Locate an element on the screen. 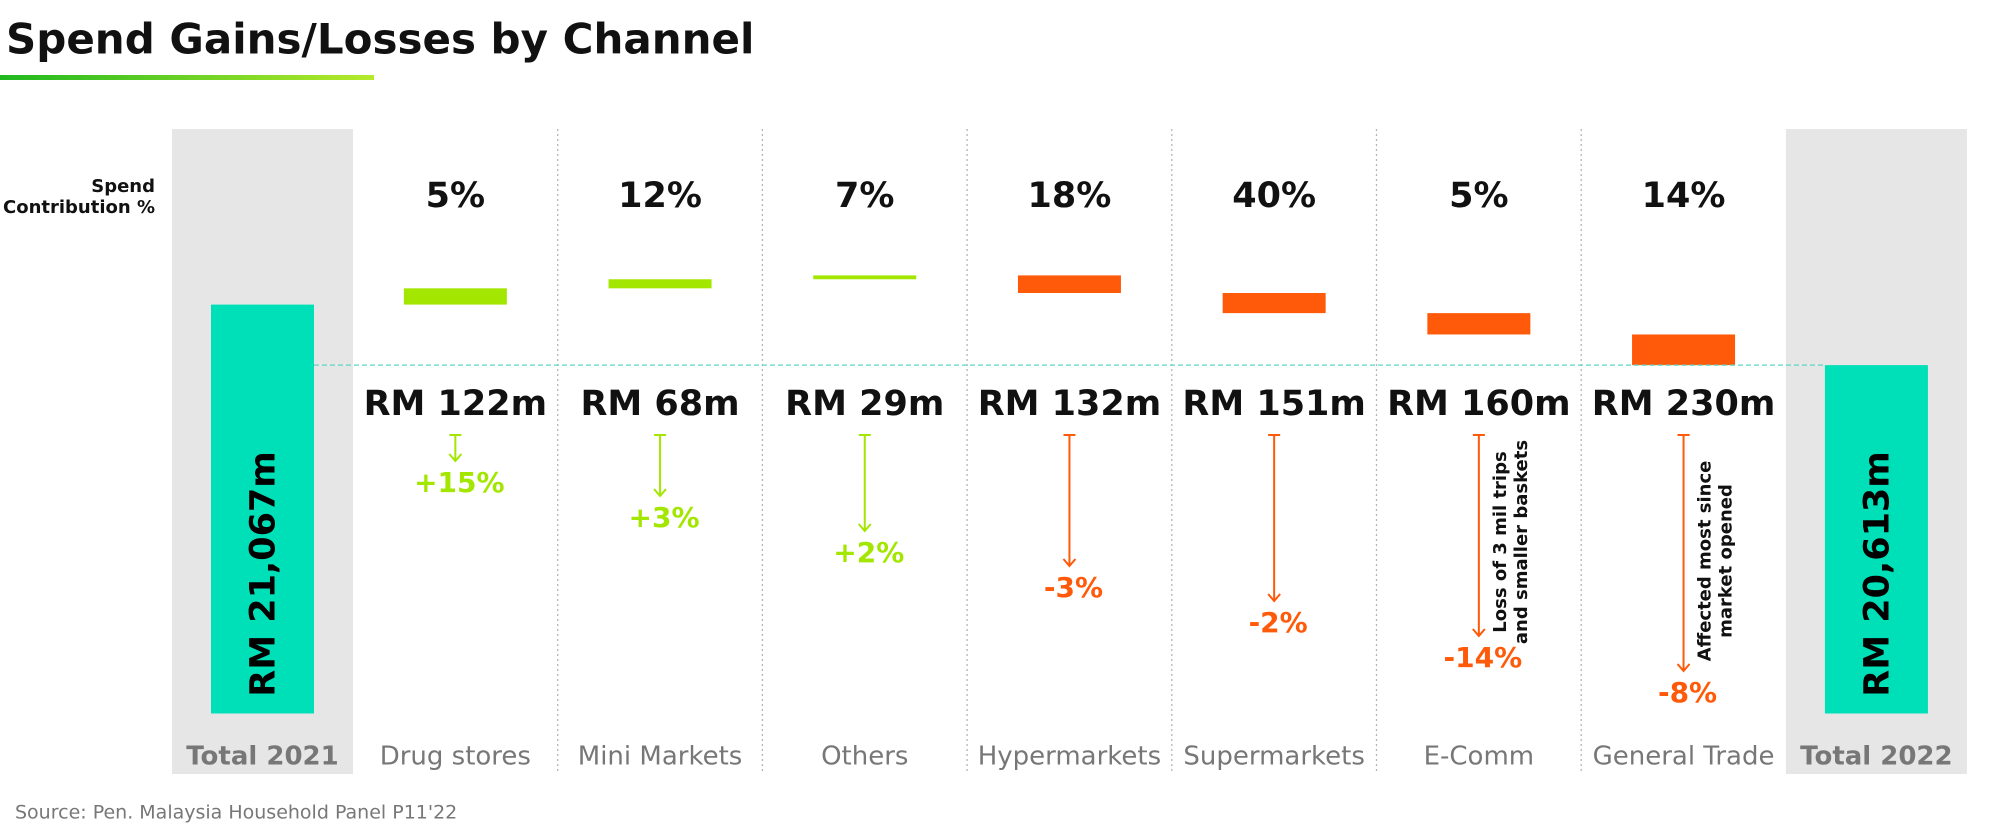 The height and width of the screenshot is (831, 2000). value-label: RM 132m is located at coordinates (1070, 404).